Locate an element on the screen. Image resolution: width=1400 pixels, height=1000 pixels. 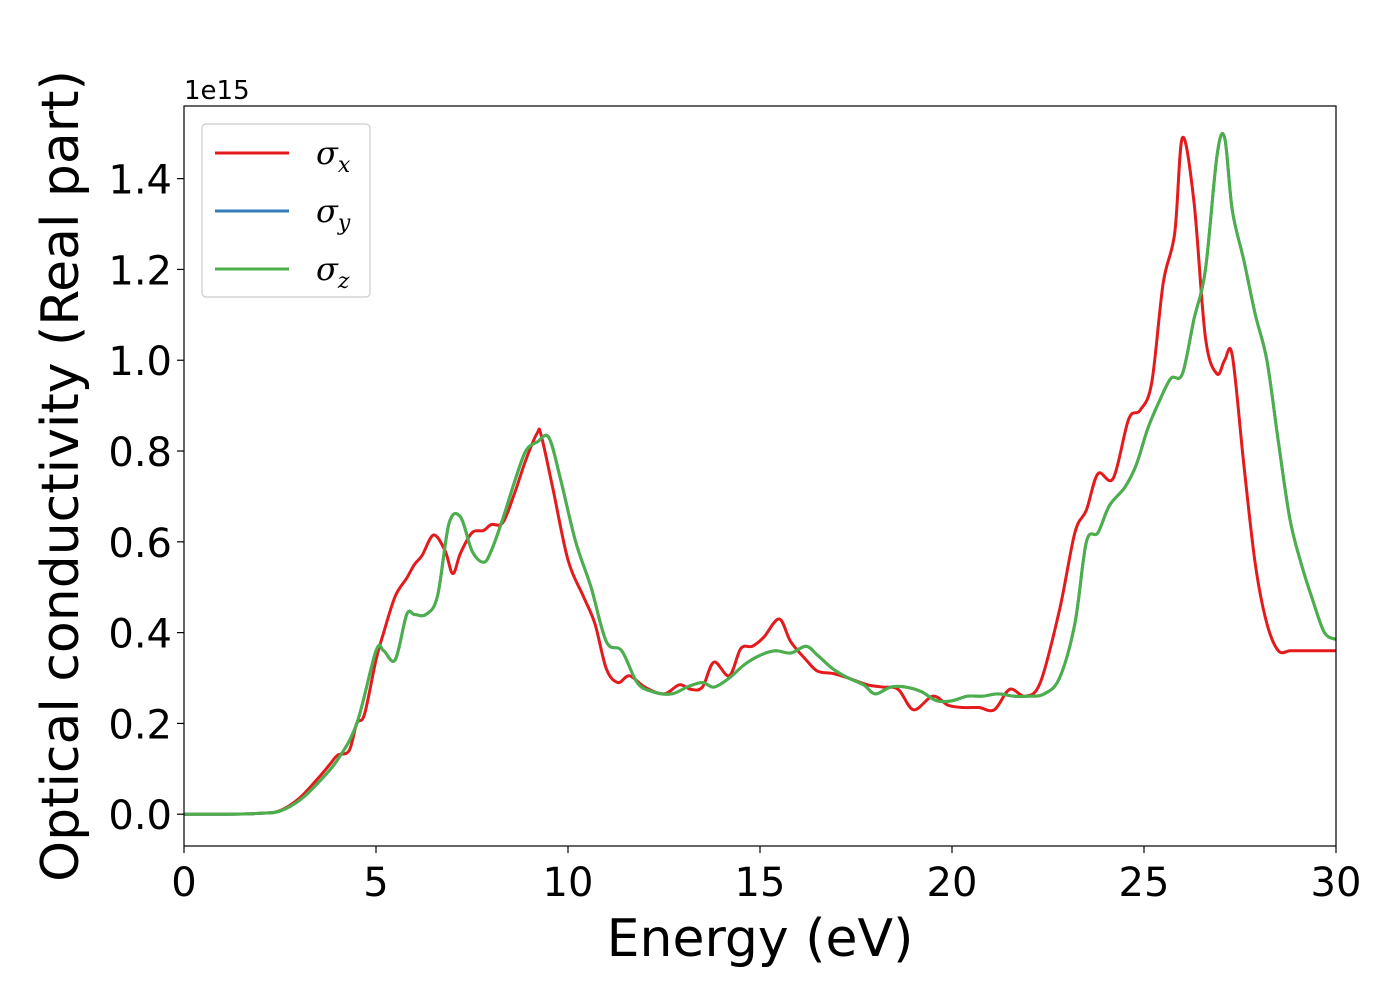
y-ticks: 0.0 0.2 0.4 0.6 0.8 1.0 1.2 1.4 is located at coordinates (146, 498).